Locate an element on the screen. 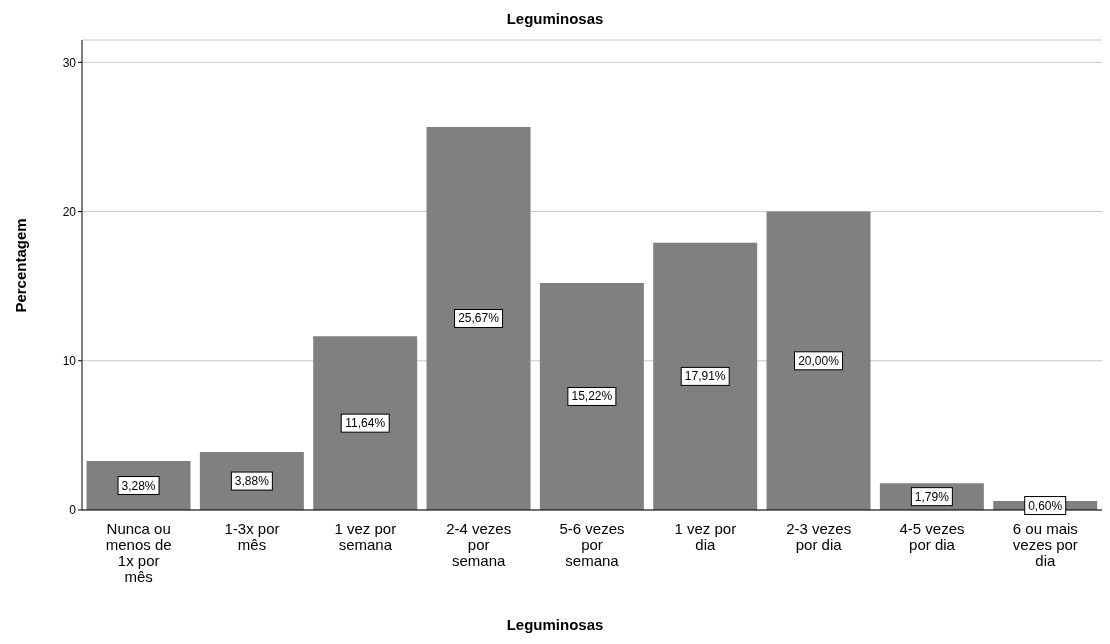 The height and width of the screenshot is (644, 1110). y-tick-label: 0 is located at coordinates (73, 510).